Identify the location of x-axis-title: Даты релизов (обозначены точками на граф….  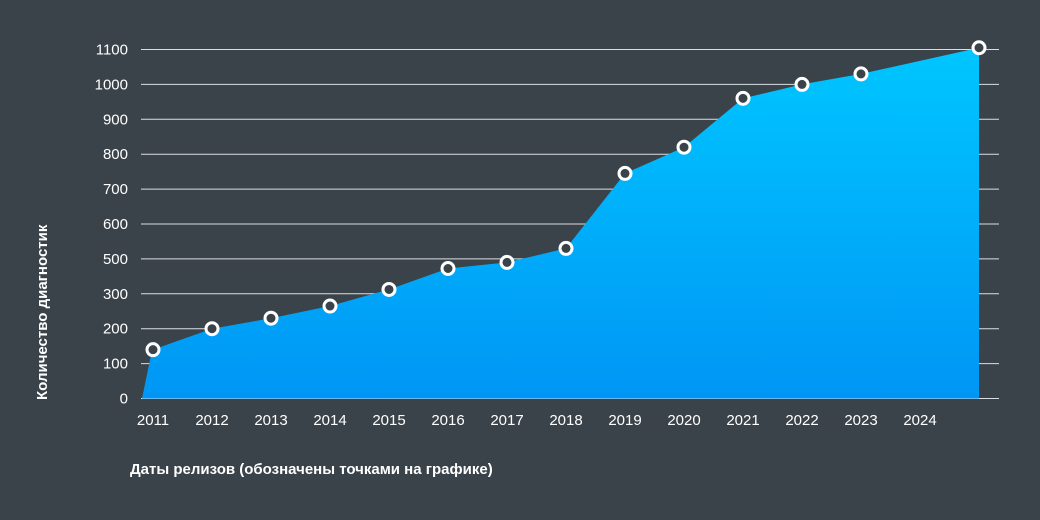
(311, 469).